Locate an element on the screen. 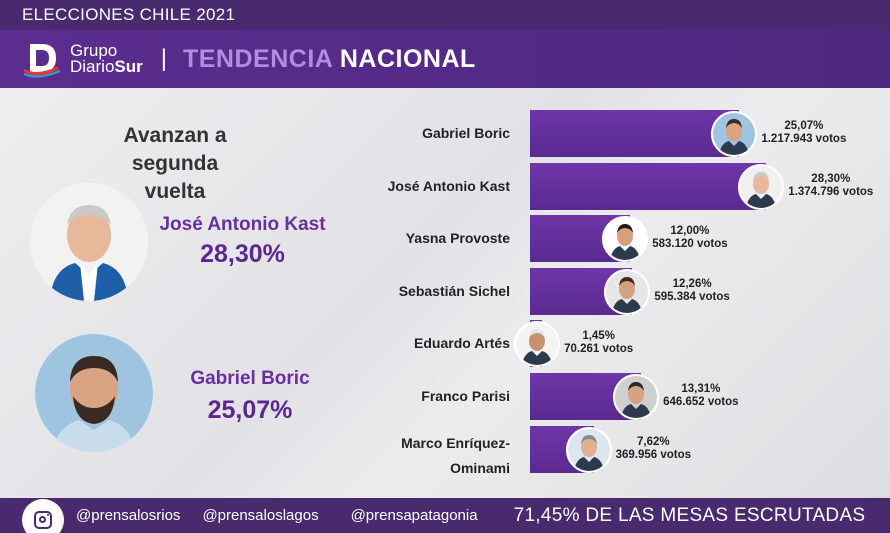  election-title: ELECCIONES CHILE 2021 is located at coordinates (129, 14).